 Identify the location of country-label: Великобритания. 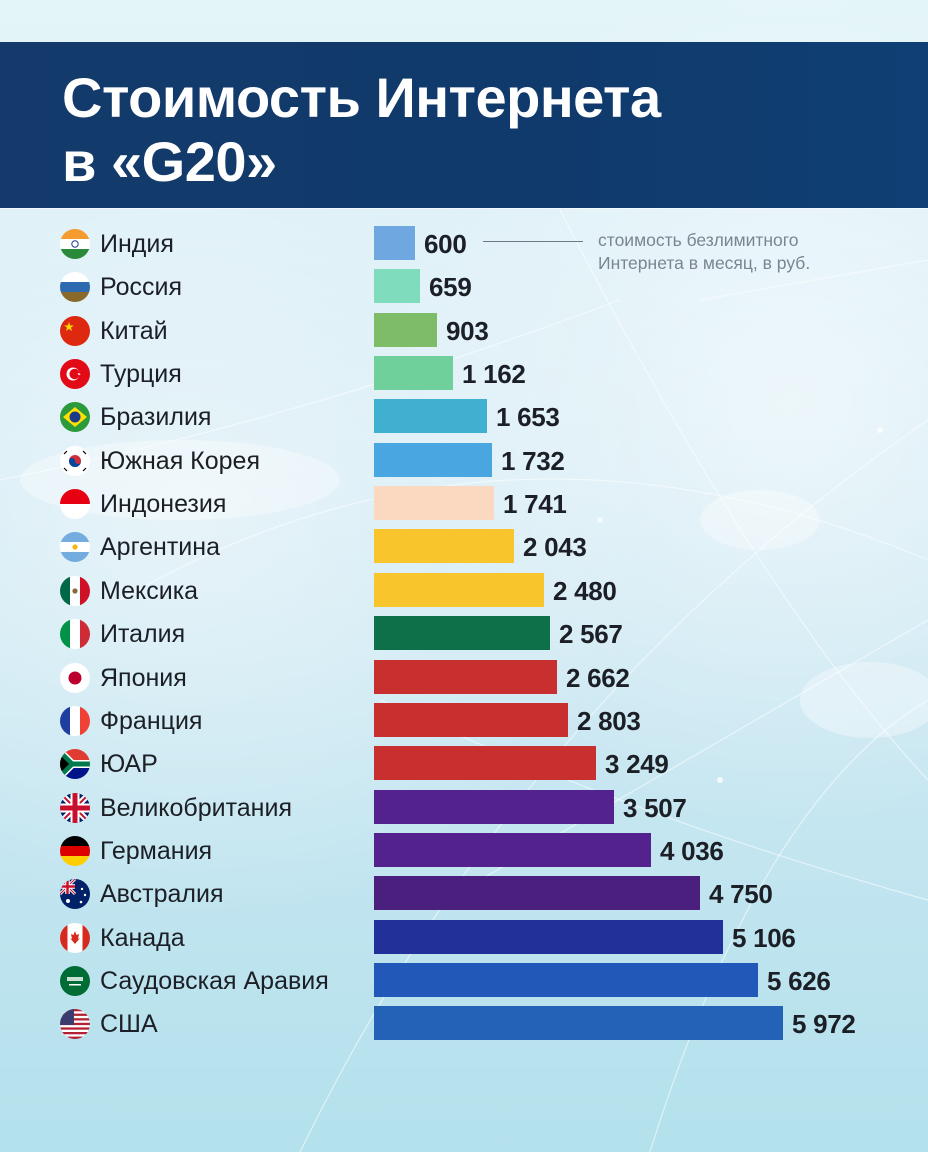
(196, 807).